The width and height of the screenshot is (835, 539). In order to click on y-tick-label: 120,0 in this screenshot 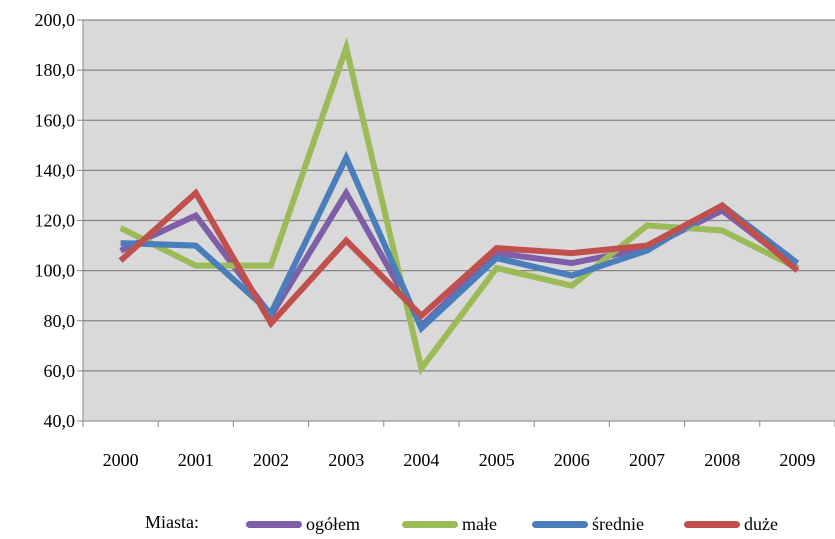, I will do `click(55, 221)`.